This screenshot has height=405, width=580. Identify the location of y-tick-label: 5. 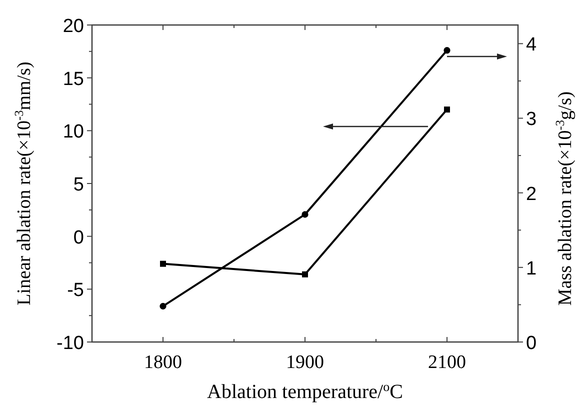
(78, 185).